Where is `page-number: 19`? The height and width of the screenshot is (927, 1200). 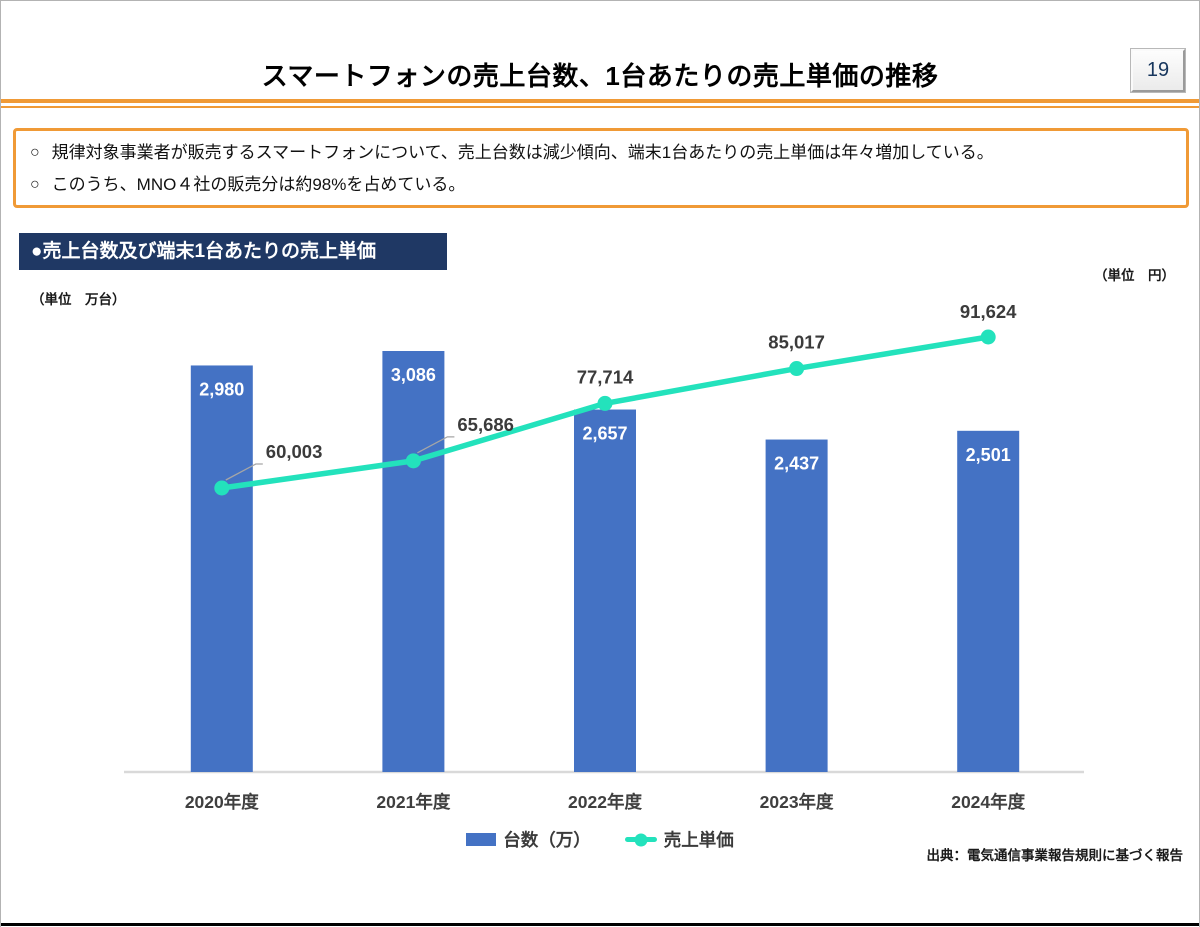 page-number: 19 is located at coordinates (1158, 70).